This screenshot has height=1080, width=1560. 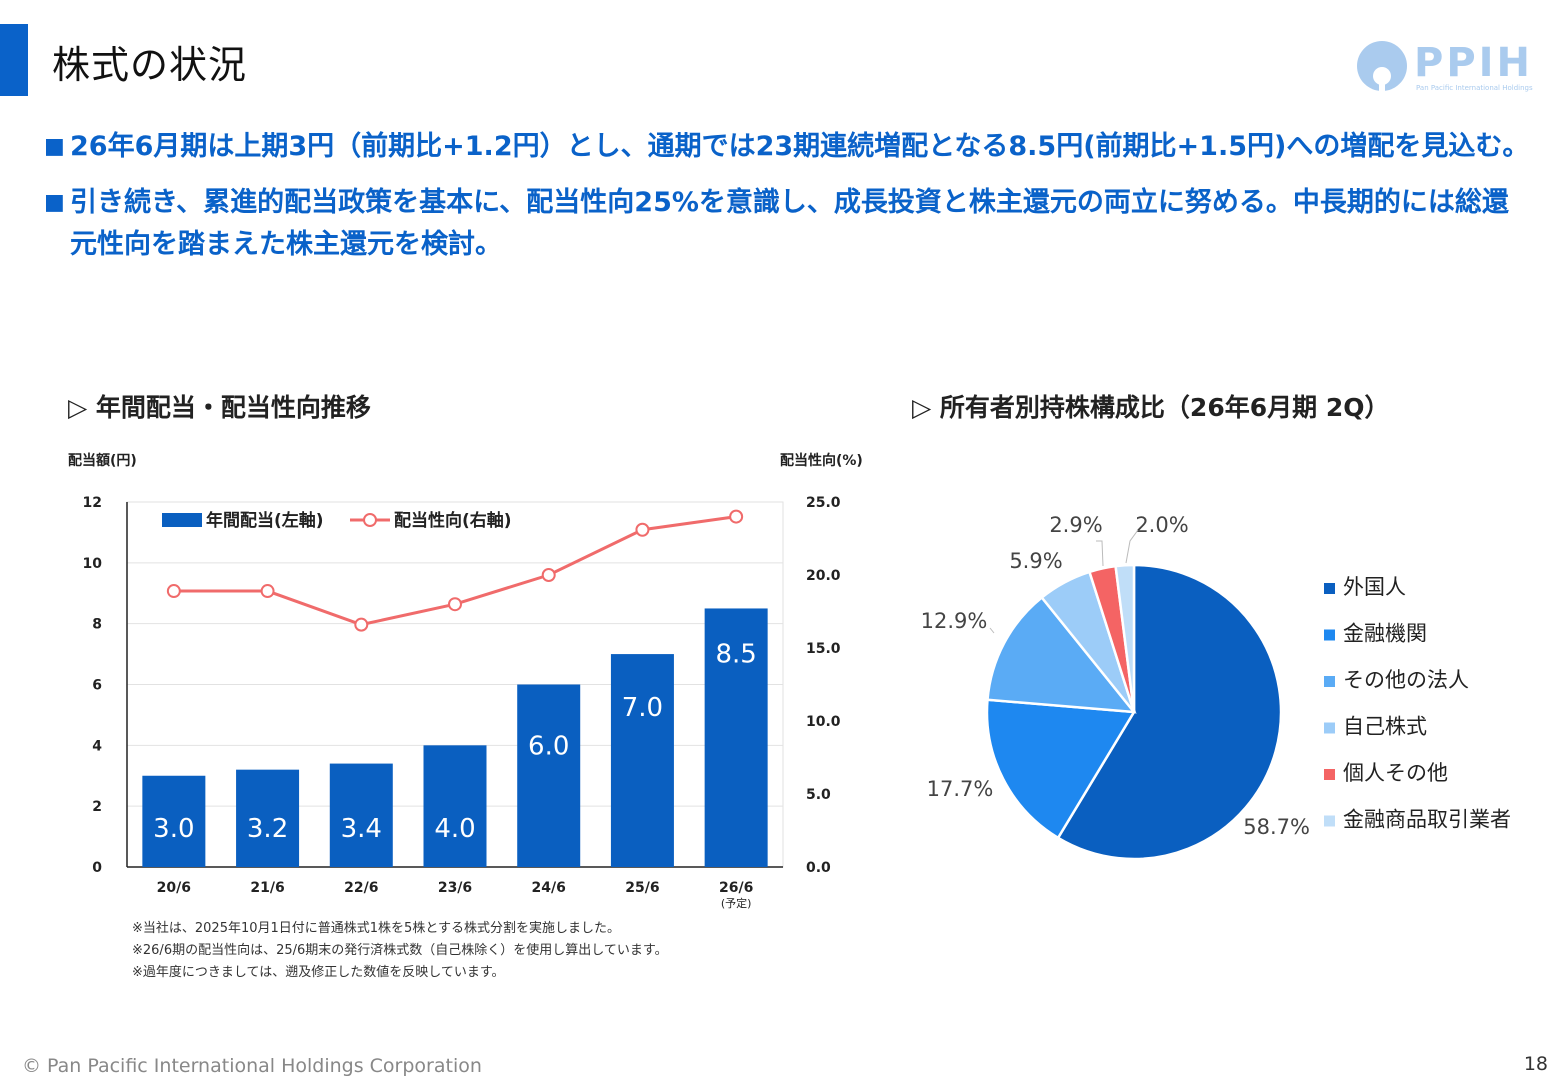 I want to click on bar-data-label: 3.0, so click(x=173, y=829).